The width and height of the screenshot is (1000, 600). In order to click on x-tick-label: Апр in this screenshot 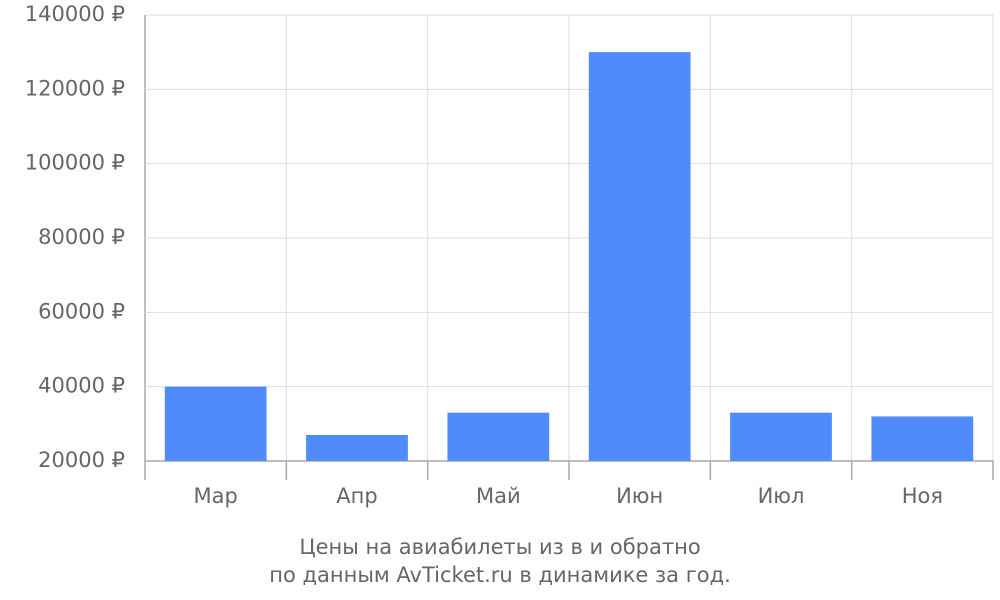, I will do `click(356, 496)`.